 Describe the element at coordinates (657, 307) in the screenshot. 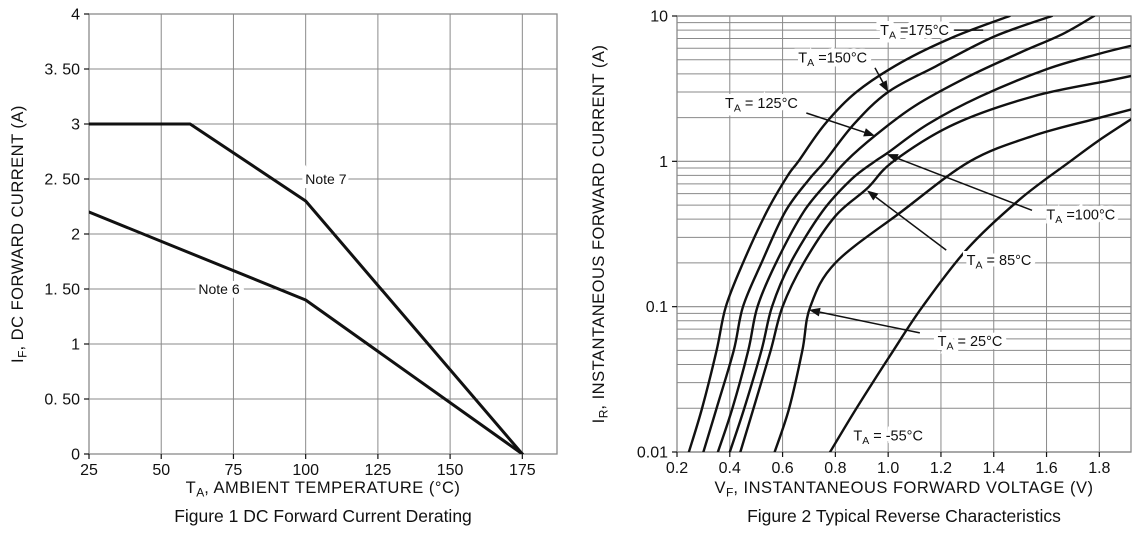

I see `svg-text: 0.1` at that location.